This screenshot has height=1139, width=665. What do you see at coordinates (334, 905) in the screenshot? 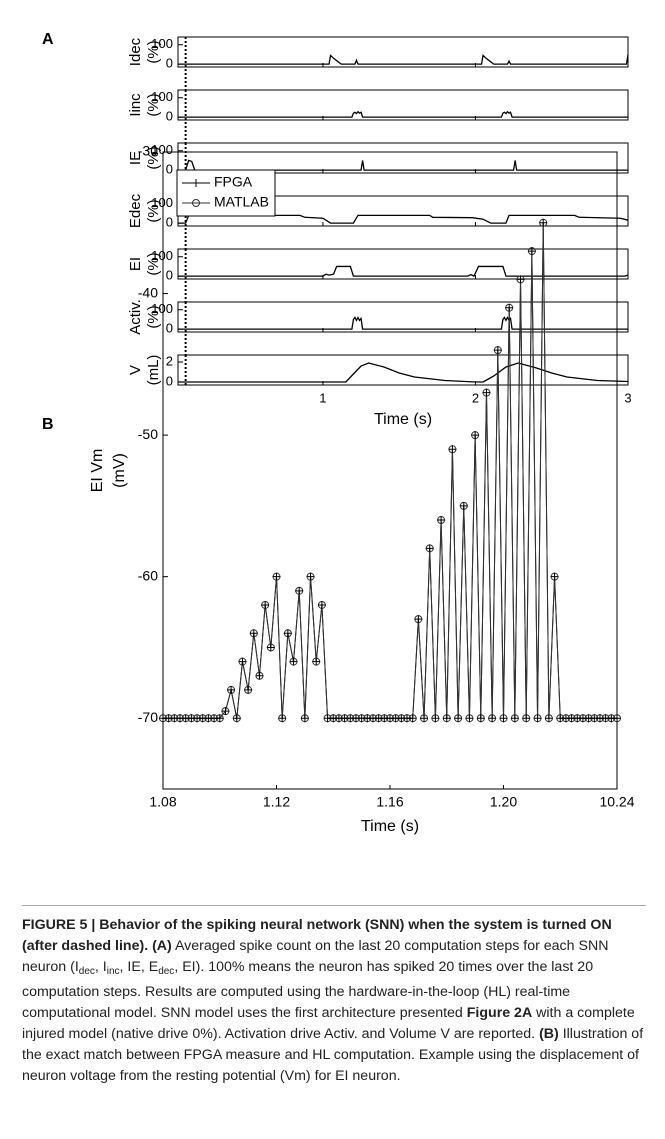
I see `caption-rule` at bounding box center [334, 905].